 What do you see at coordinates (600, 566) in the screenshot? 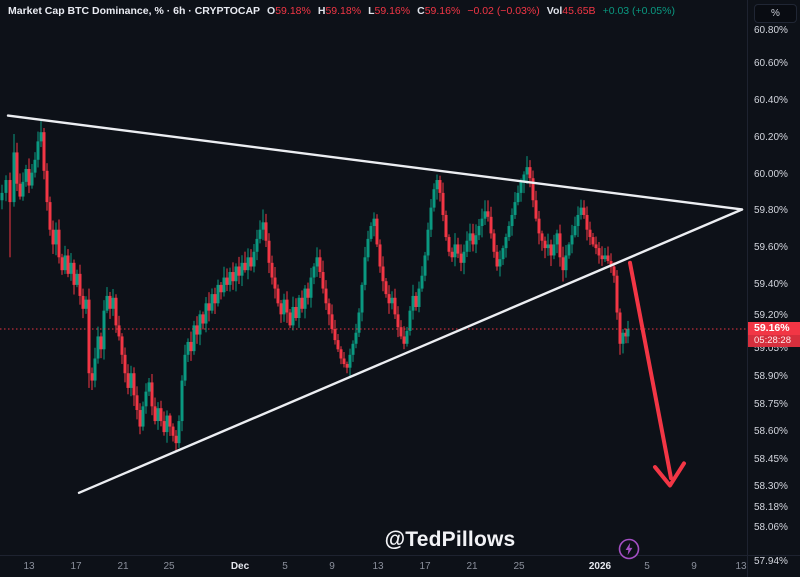
I see `time-tick-label: 2026` at bounding box center [600, 566].